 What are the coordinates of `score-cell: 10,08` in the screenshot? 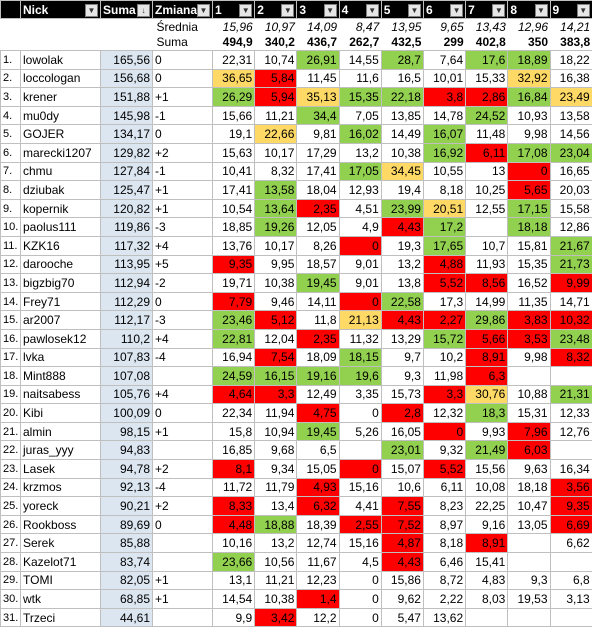 It's located at (487, 487).